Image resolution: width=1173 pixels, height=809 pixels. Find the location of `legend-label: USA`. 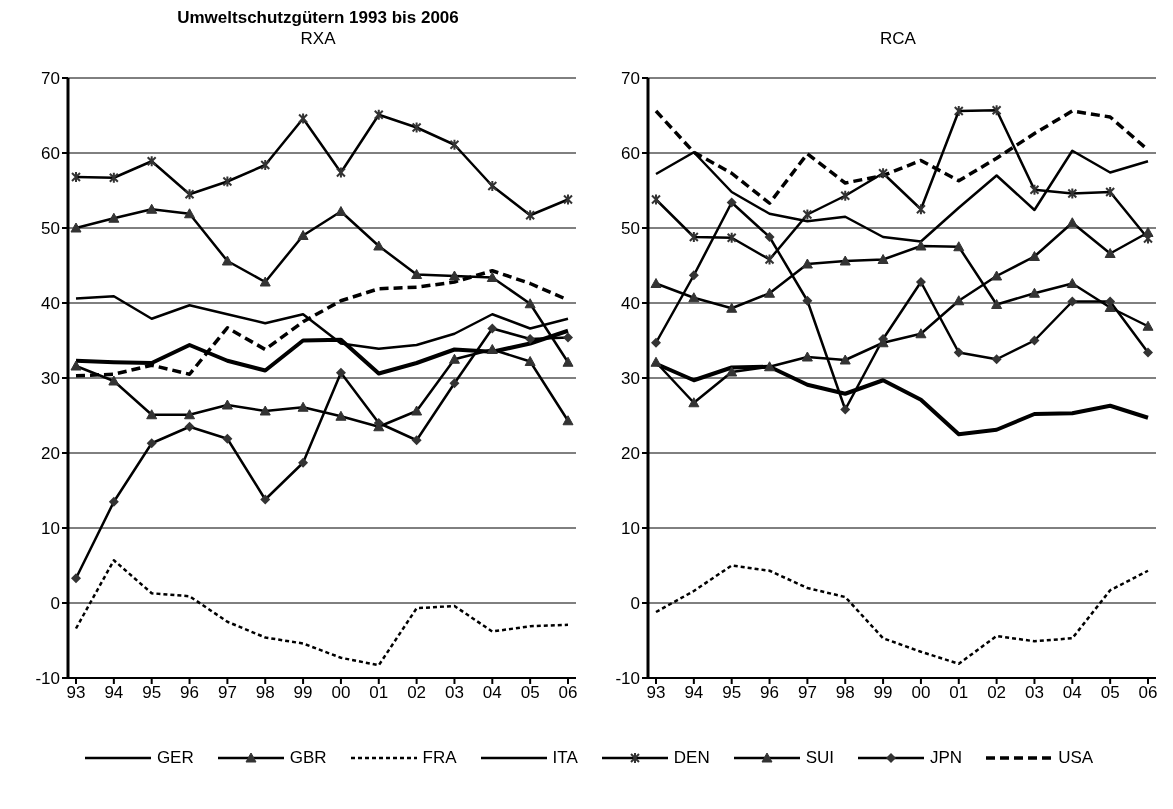

legend-label: USA is located at coordinates (1076, 758).